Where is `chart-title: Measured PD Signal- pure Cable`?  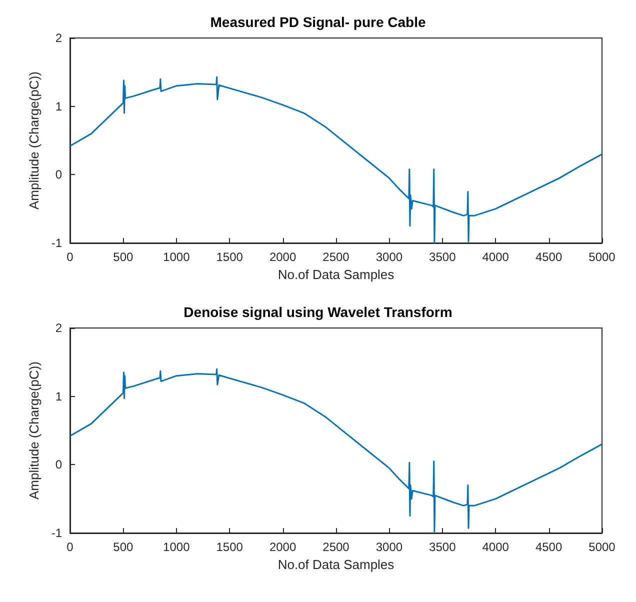 chart-title: Measured PD Signal- pure Cable is located at coordinates (318, 22).